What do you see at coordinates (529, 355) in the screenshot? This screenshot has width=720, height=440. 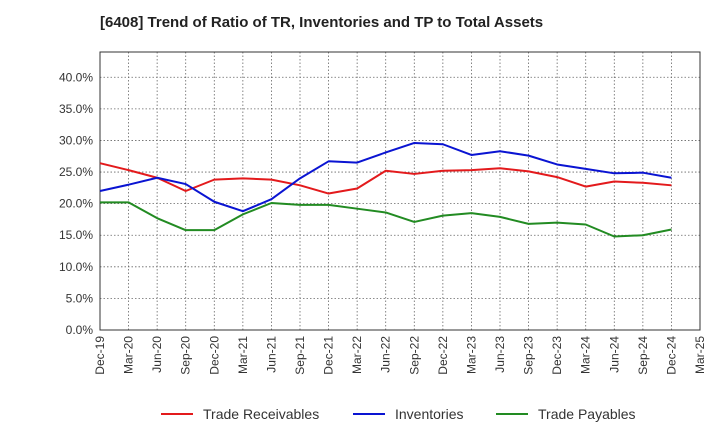 I see `x-tick-label: Sep-23` at bounding box center [529, 355].